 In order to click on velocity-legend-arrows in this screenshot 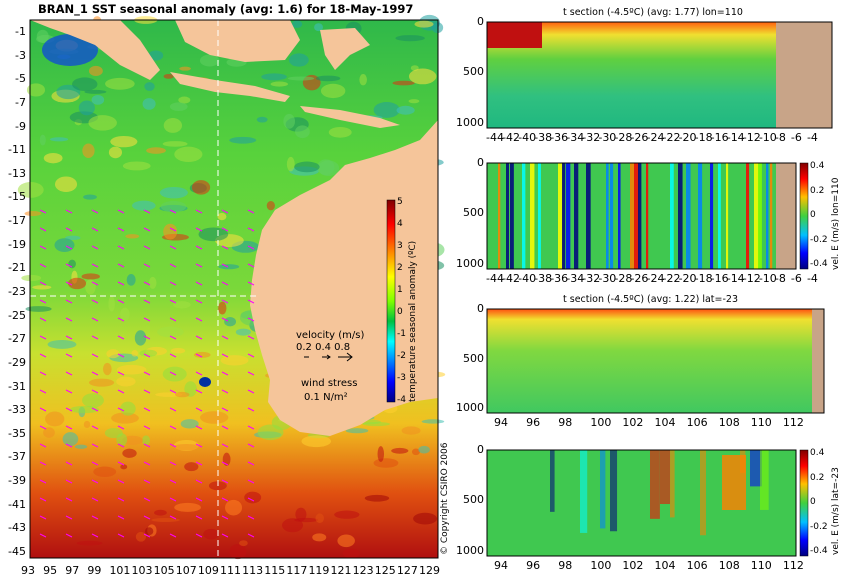, I will do `click(328, 357)`.